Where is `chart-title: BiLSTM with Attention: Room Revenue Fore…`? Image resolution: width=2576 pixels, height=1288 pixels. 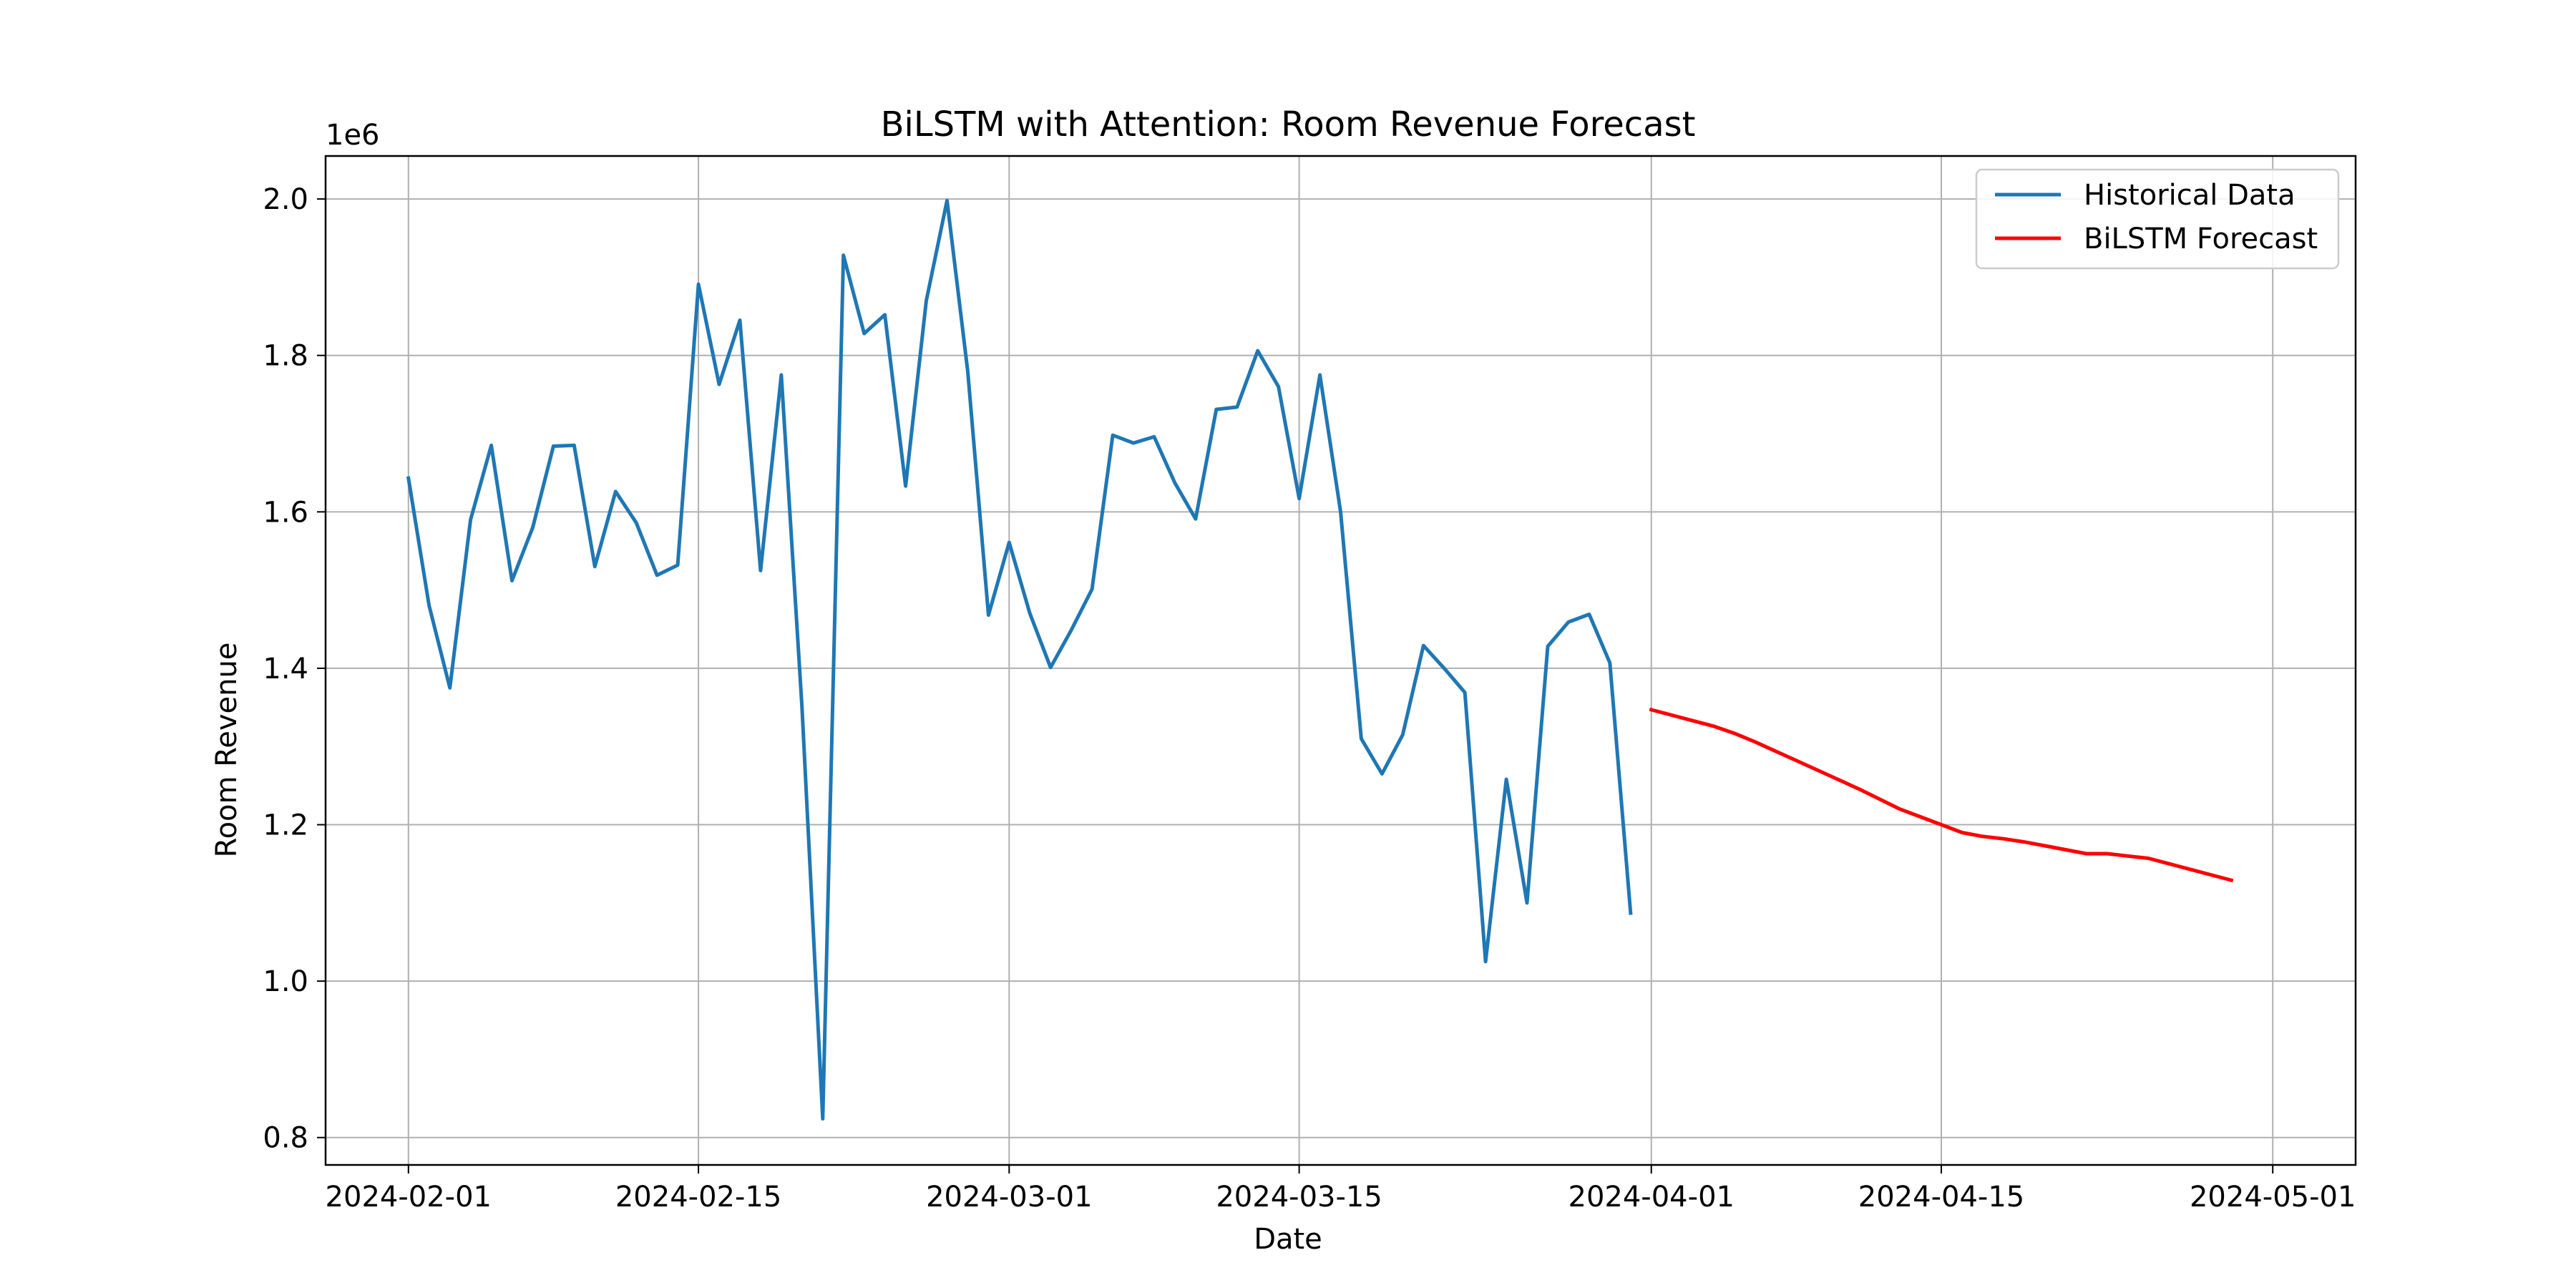
chart-title: BiLSTM with Attention: Room Revenue Fore… is located at coordinates (1288, 124).